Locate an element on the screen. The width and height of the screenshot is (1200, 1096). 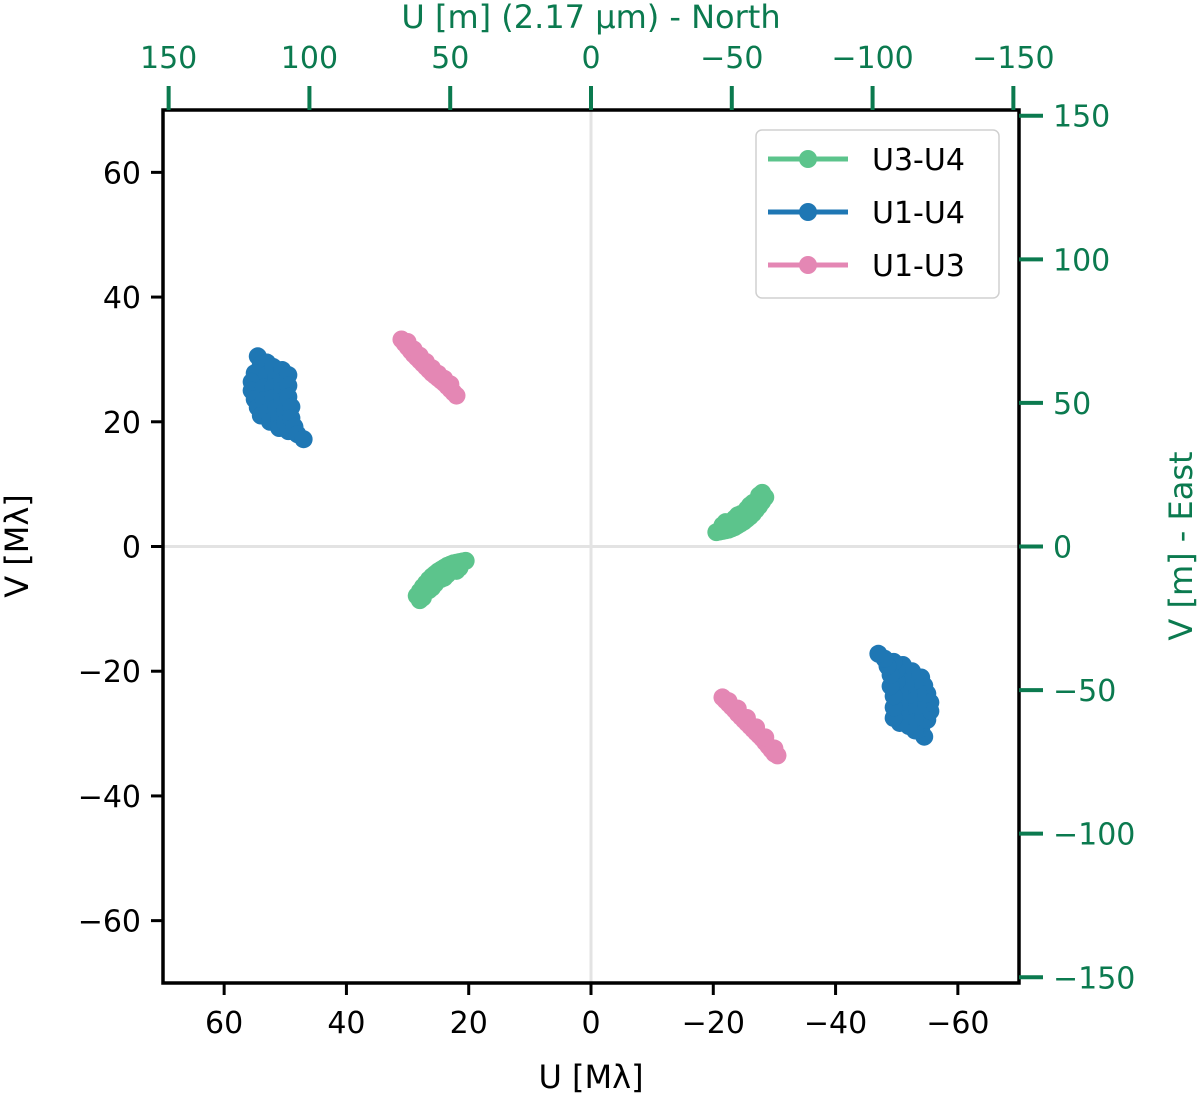
legend-swatch-marker-u3-u4 is located at coordinates (808, 159).